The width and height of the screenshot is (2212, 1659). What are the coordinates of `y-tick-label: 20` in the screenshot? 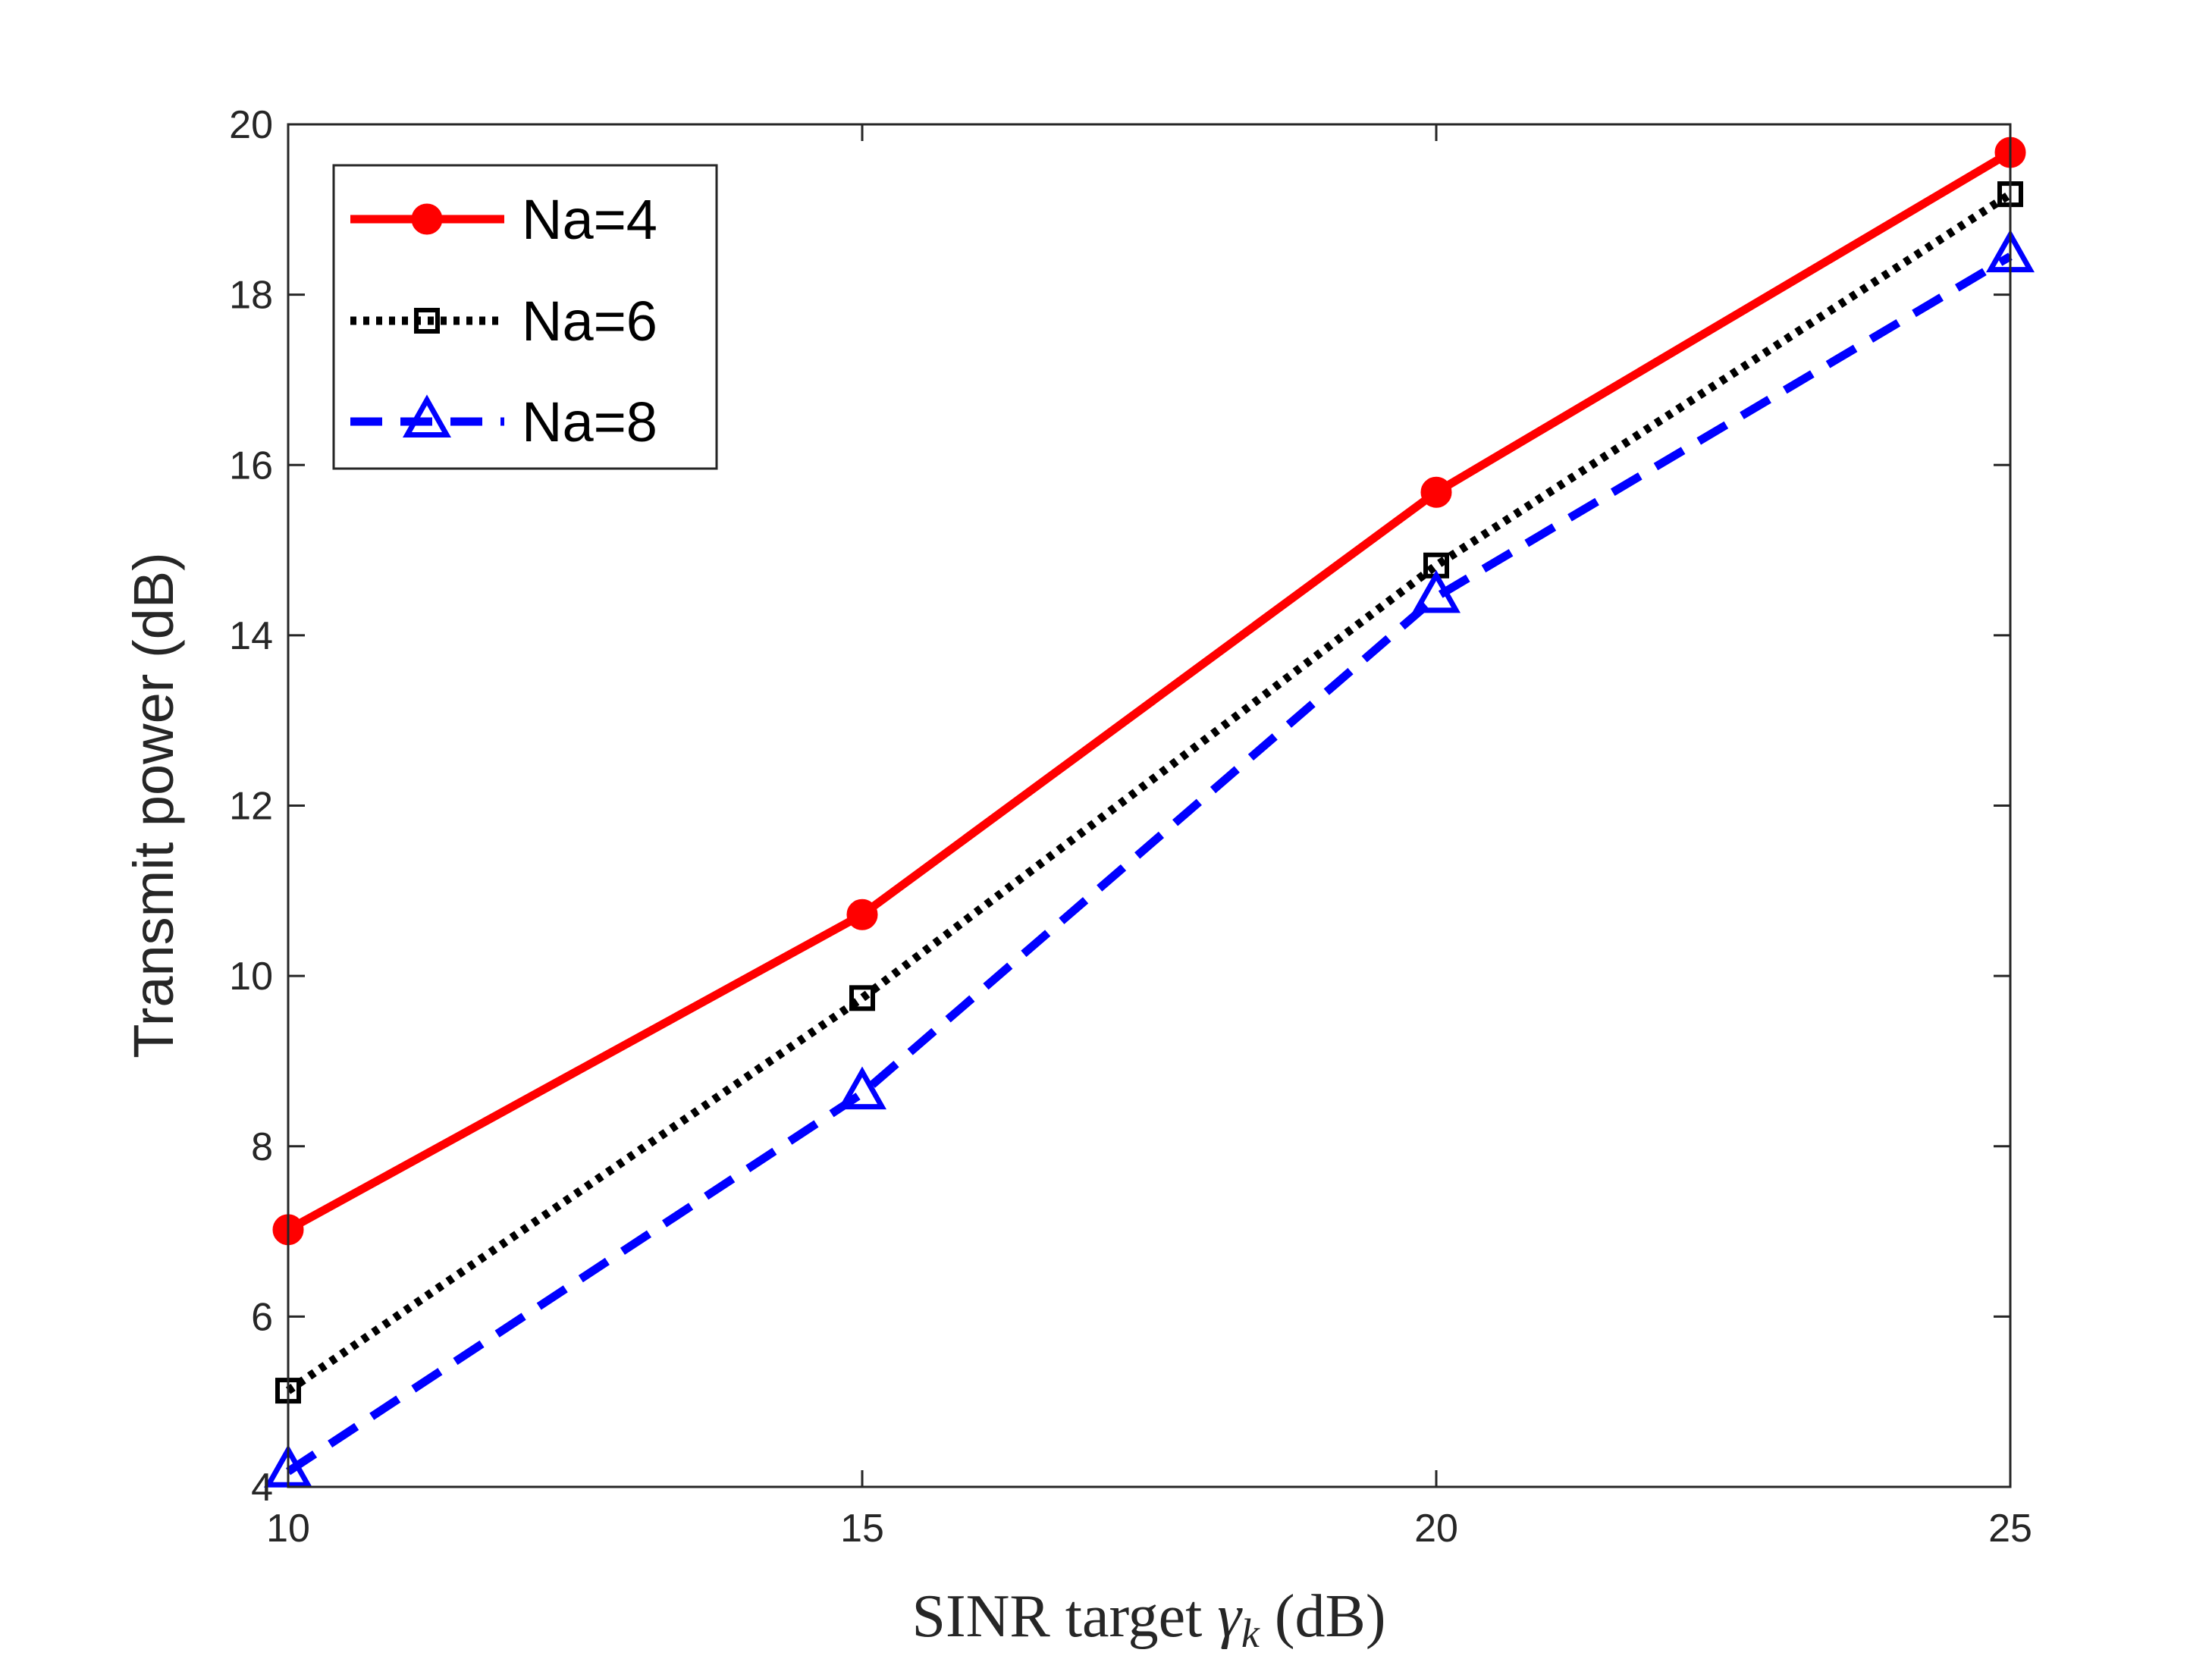 It's located at (251, 125).